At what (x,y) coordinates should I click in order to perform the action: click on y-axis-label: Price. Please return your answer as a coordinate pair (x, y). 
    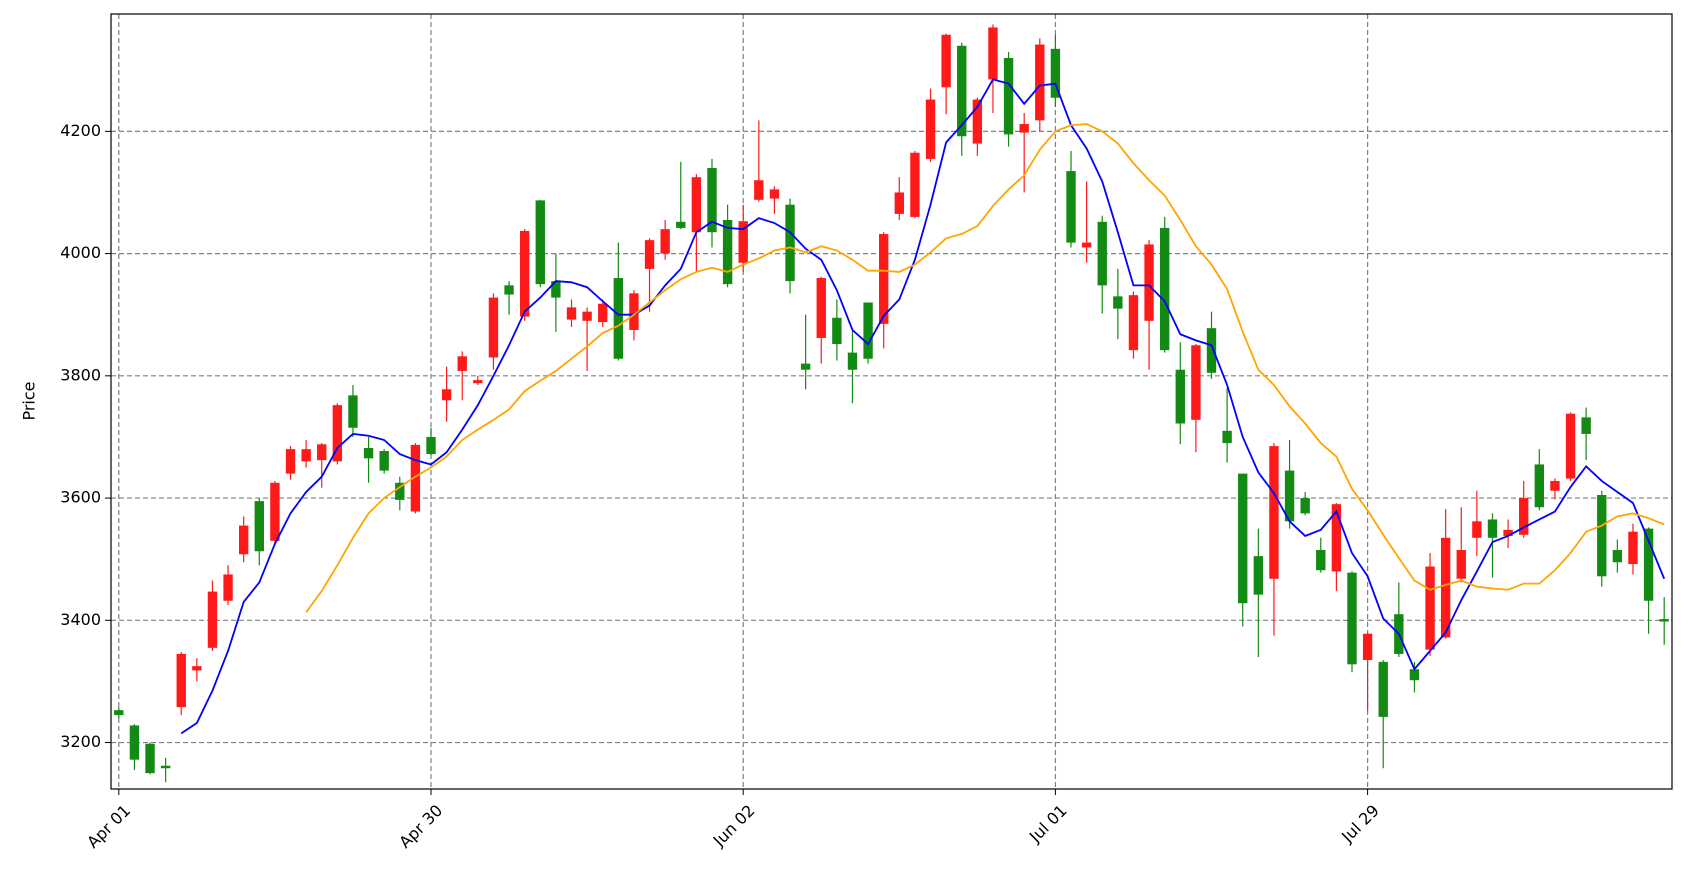
    Looking at the image, I should click on (29, 400).